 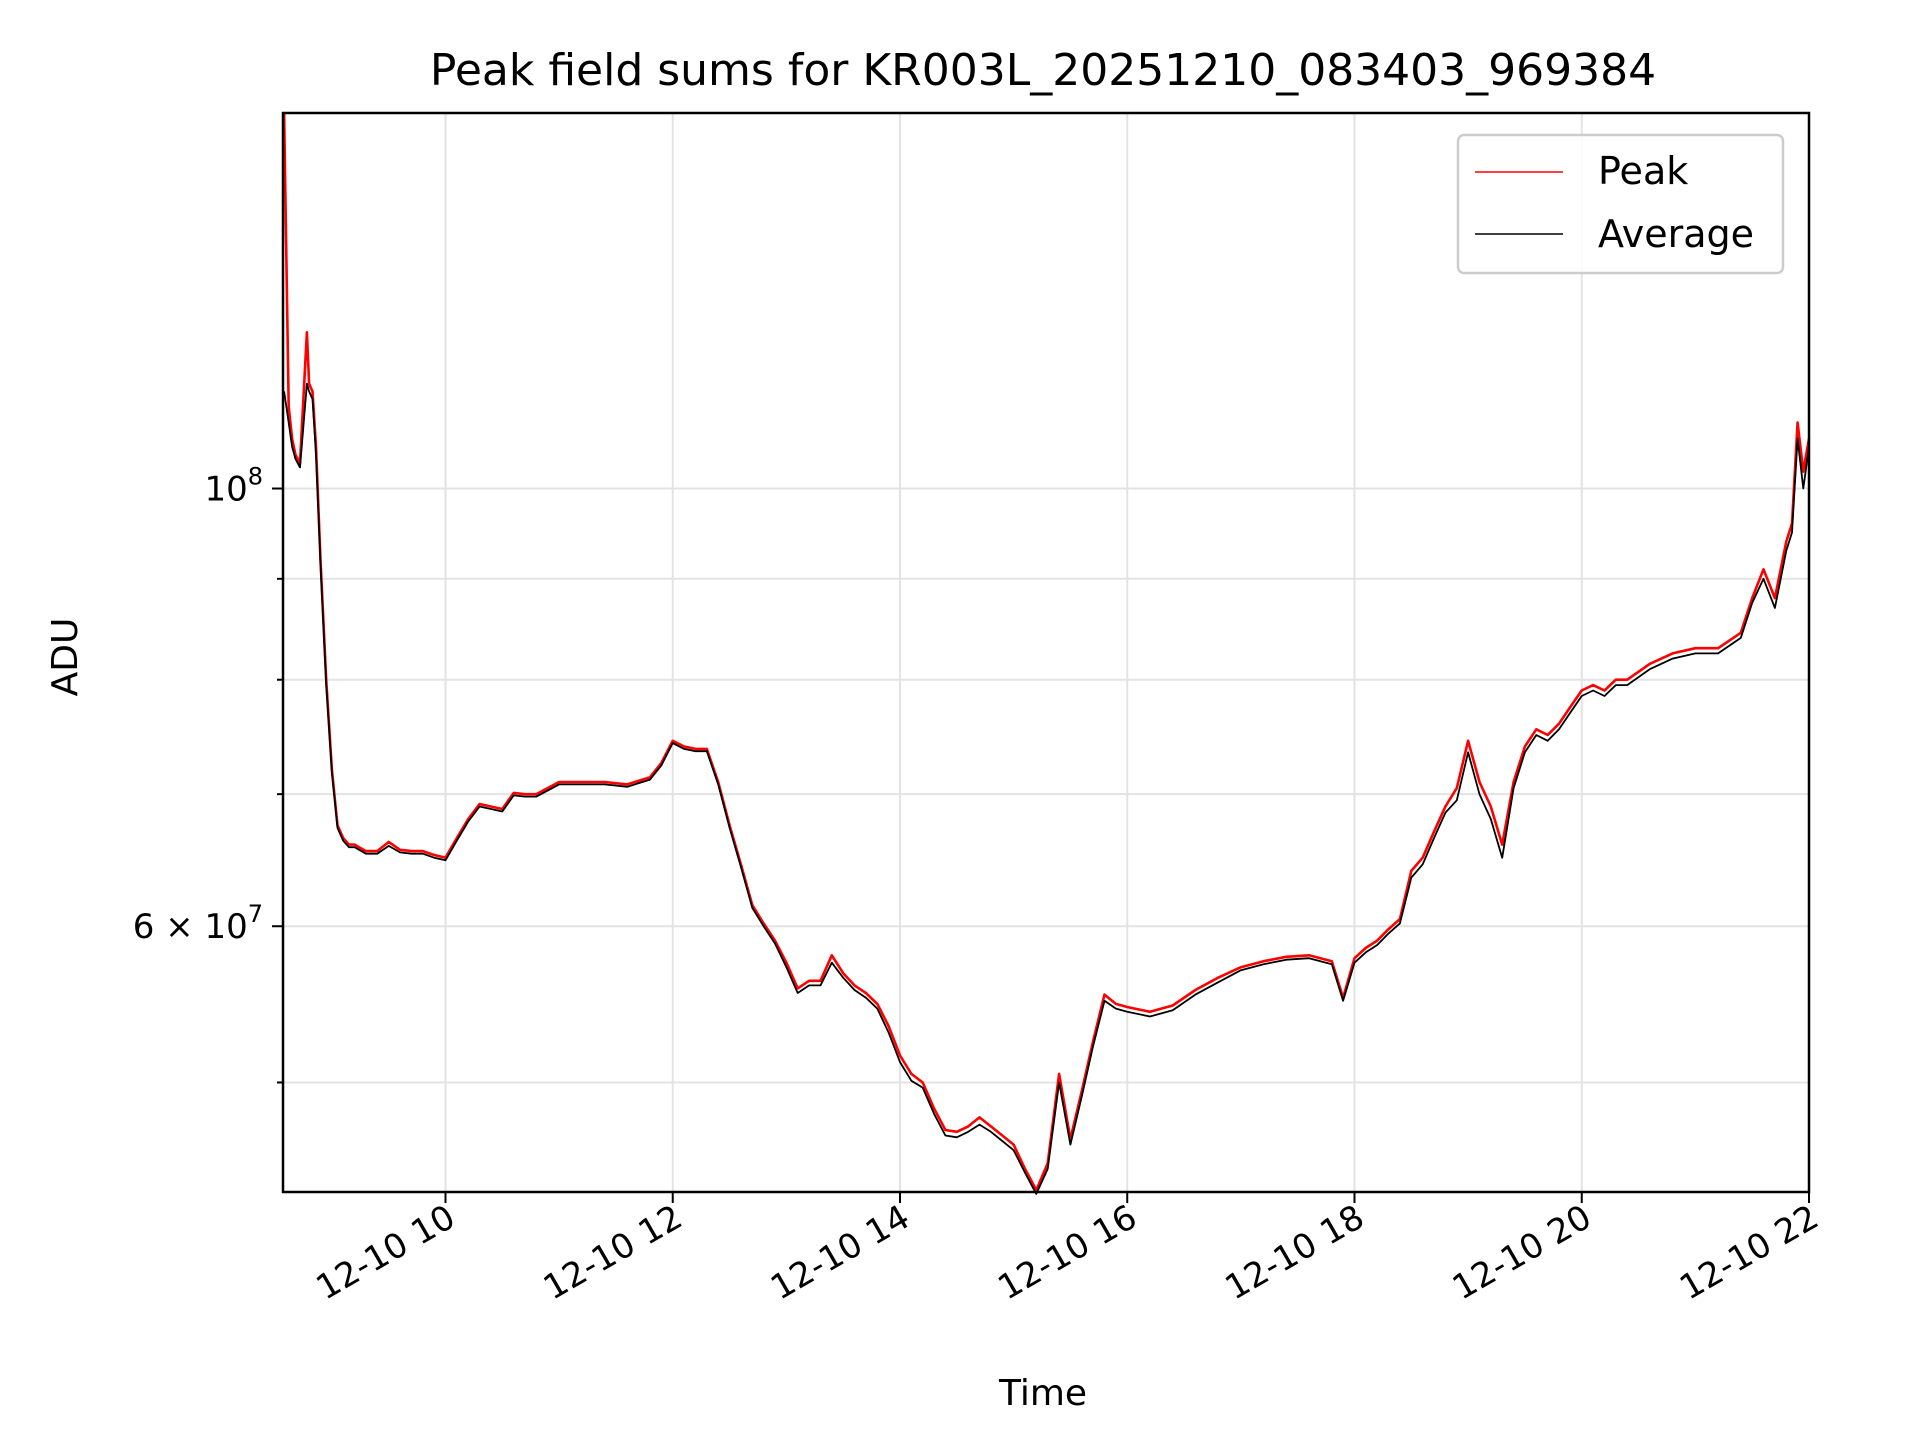 I want to click on x-tick-label: 12-10 14, so click(x=840, y=1252).